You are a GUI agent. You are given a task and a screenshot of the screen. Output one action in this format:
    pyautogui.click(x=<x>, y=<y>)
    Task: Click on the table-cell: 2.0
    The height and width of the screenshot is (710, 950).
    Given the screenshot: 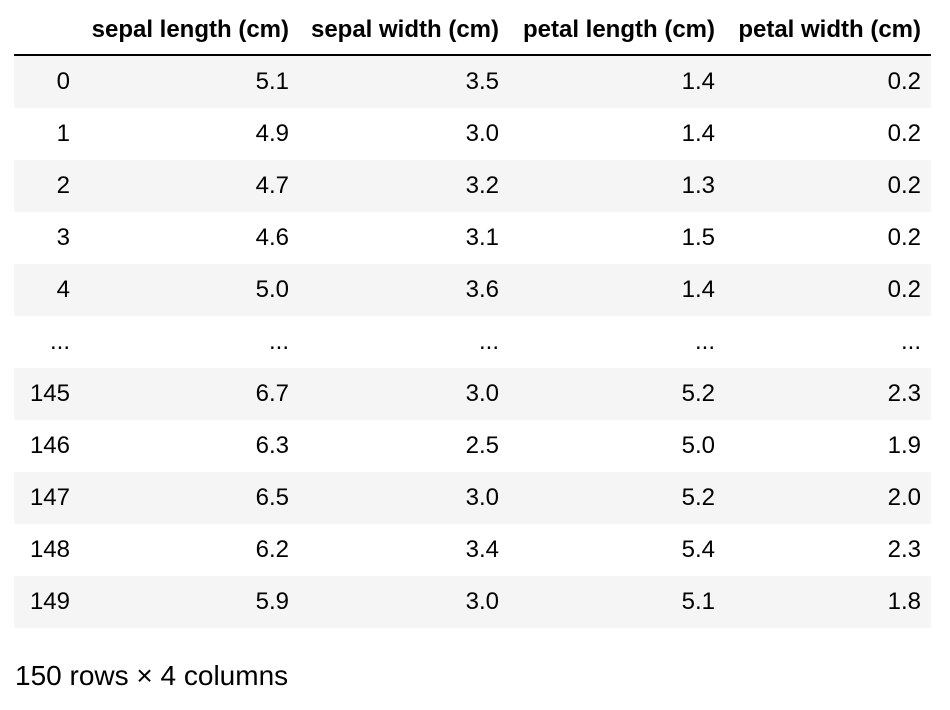 What is the action you would take?
    pyautogui.click(x=904, y=497)
    